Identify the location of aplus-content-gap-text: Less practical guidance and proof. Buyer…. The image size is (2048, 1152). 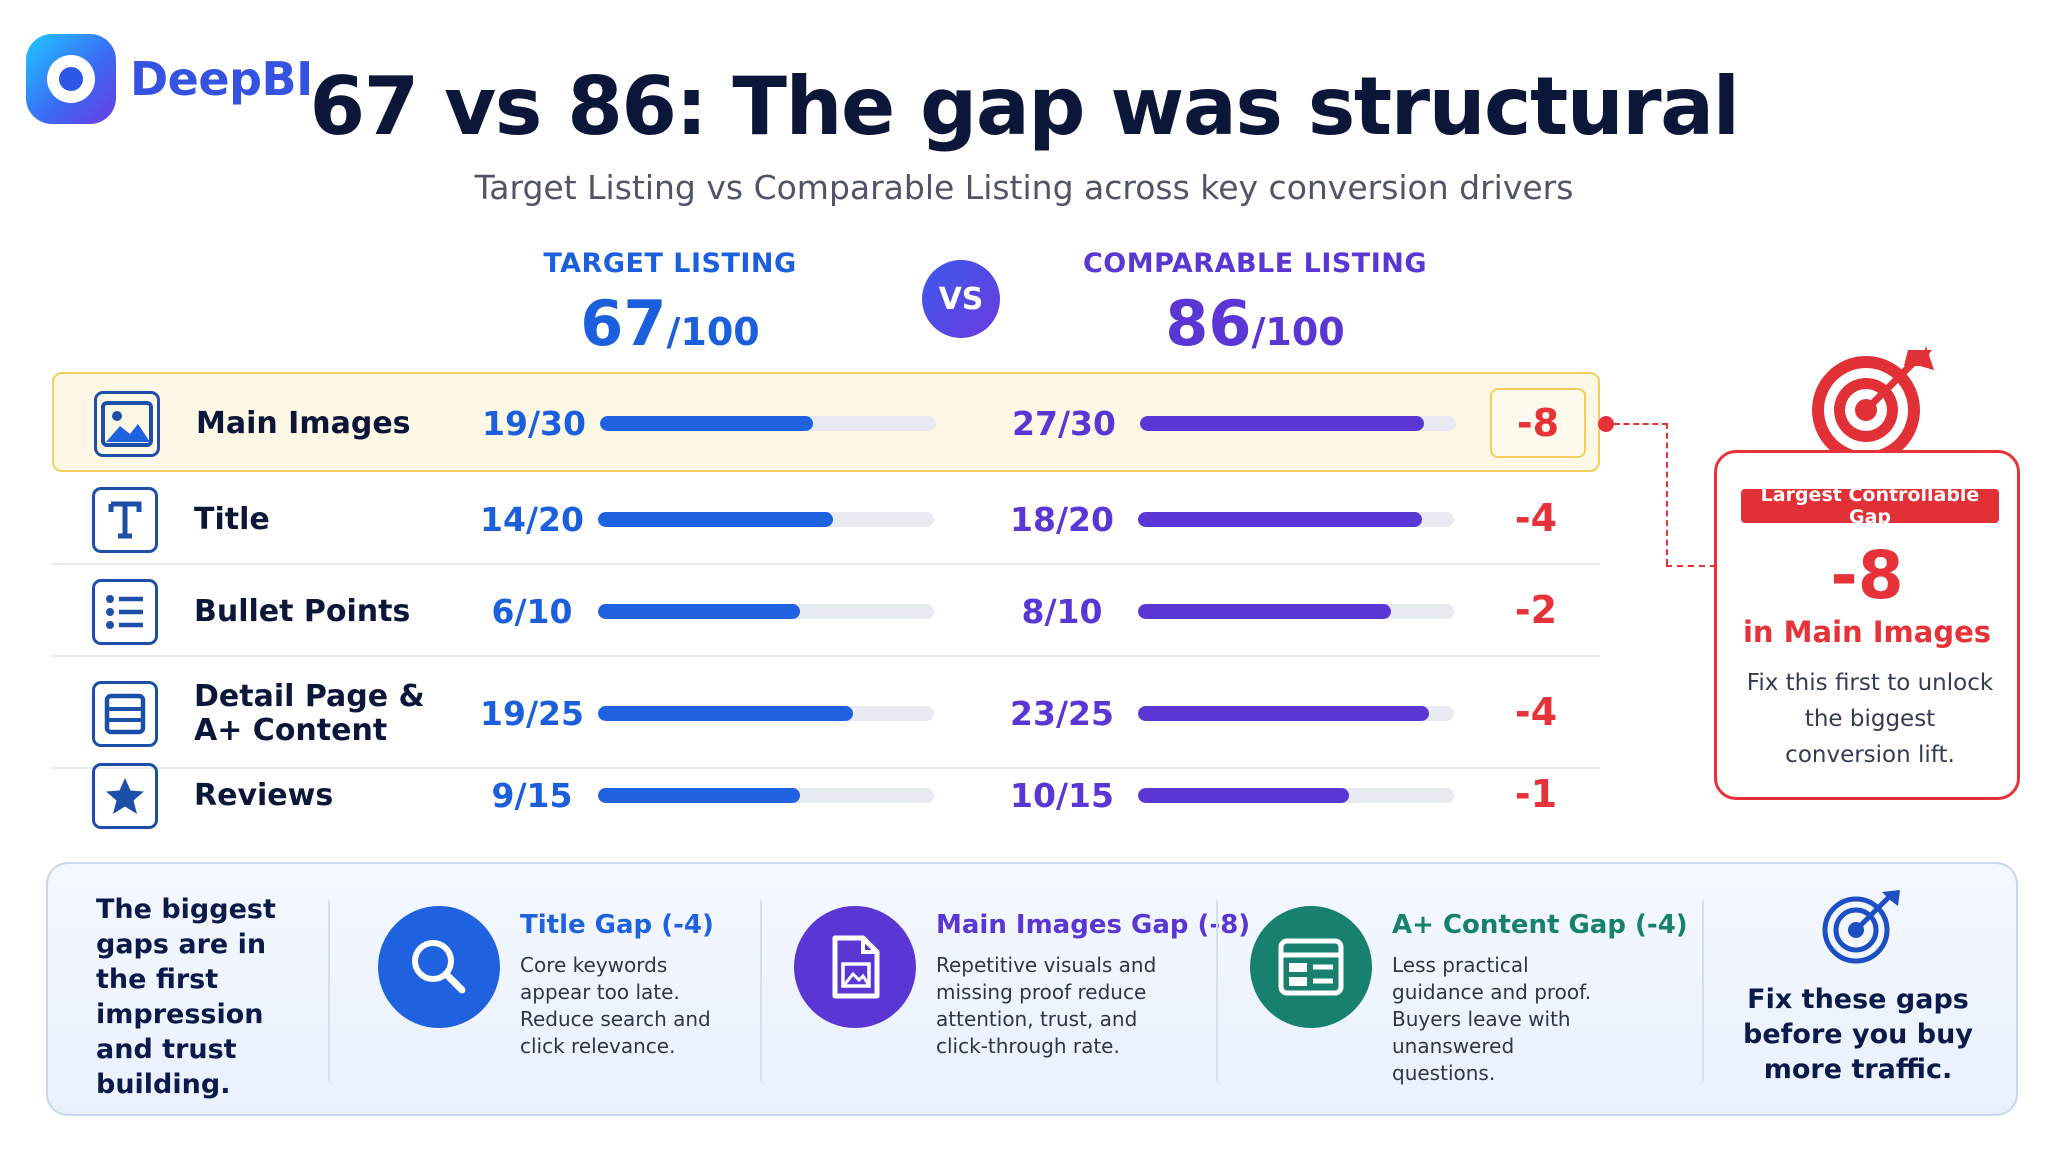
(1492, 1019).